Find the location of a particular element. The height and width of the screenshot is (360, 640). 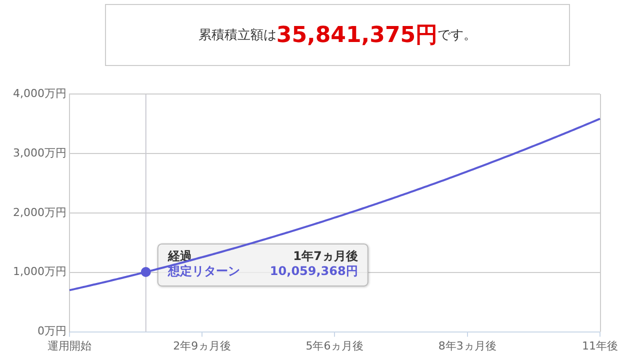

y-tick-label: 1,000万円 is located at coordinates (39, 271).